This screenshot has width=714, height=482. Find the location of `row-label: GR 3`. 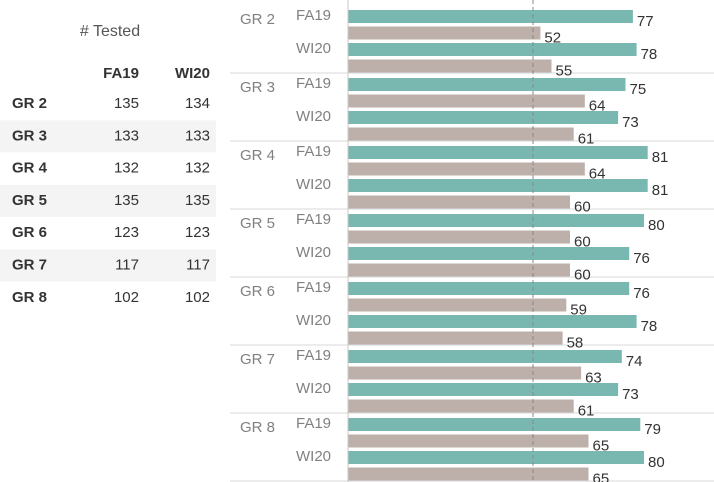

row-label: GR 3 is located at coordinates (29, 135).